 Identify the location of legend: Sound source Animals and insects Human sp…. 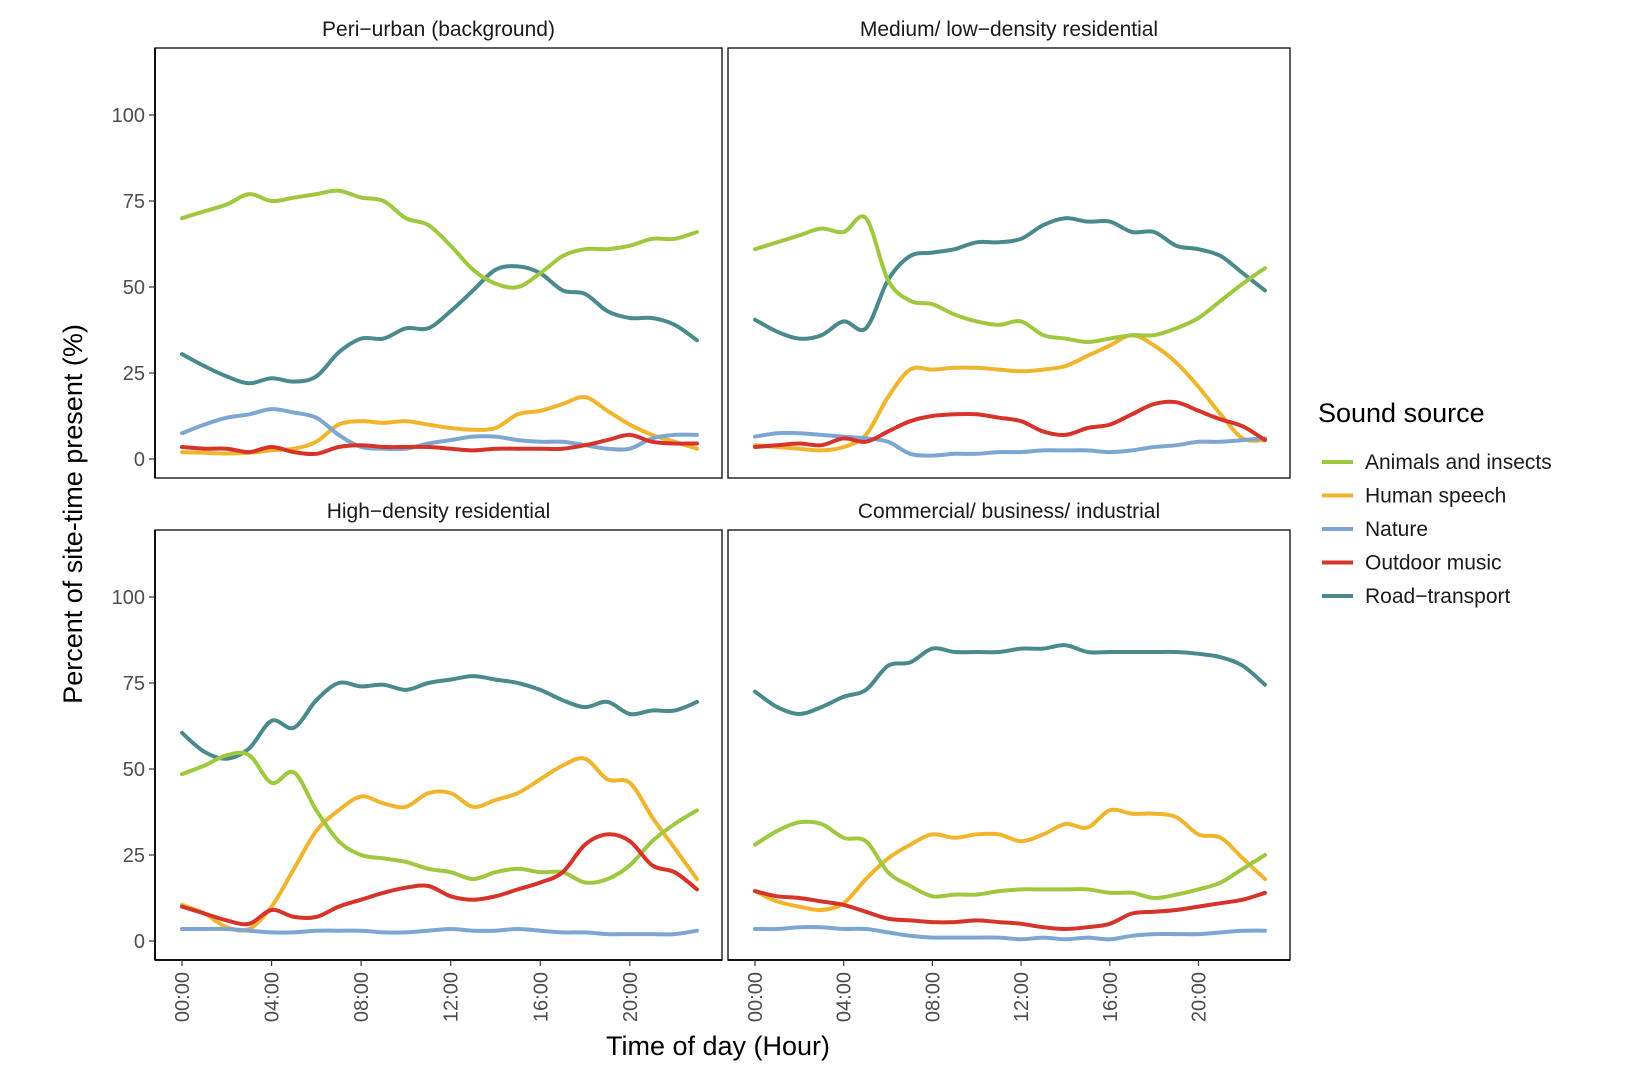
(1435, 503).